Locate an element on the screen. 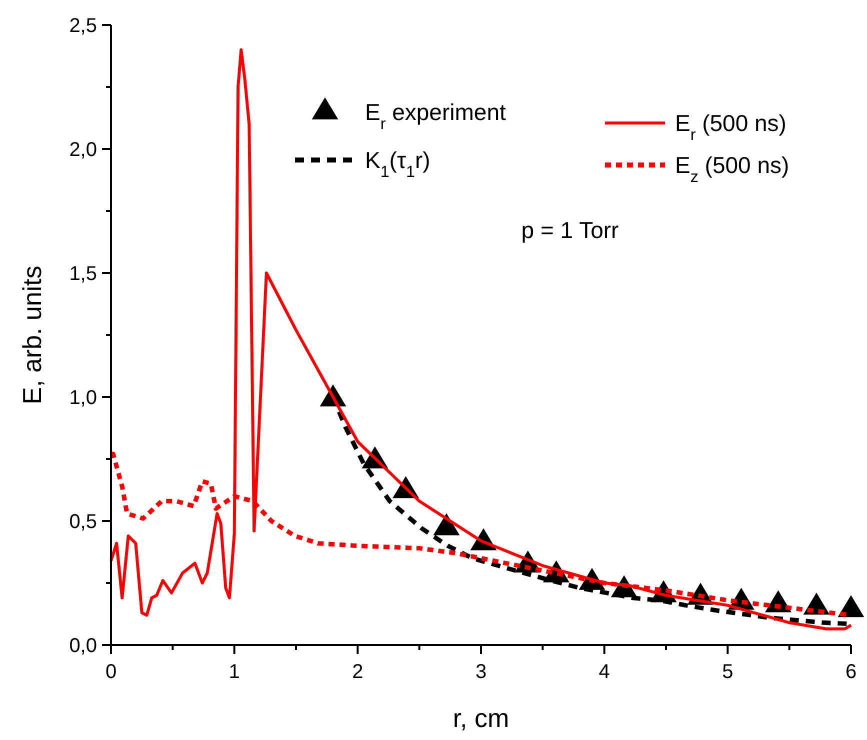 The height and width of the screenshot is (740, 867). x-tick-label: 5 is located at coordinates (728, 672).